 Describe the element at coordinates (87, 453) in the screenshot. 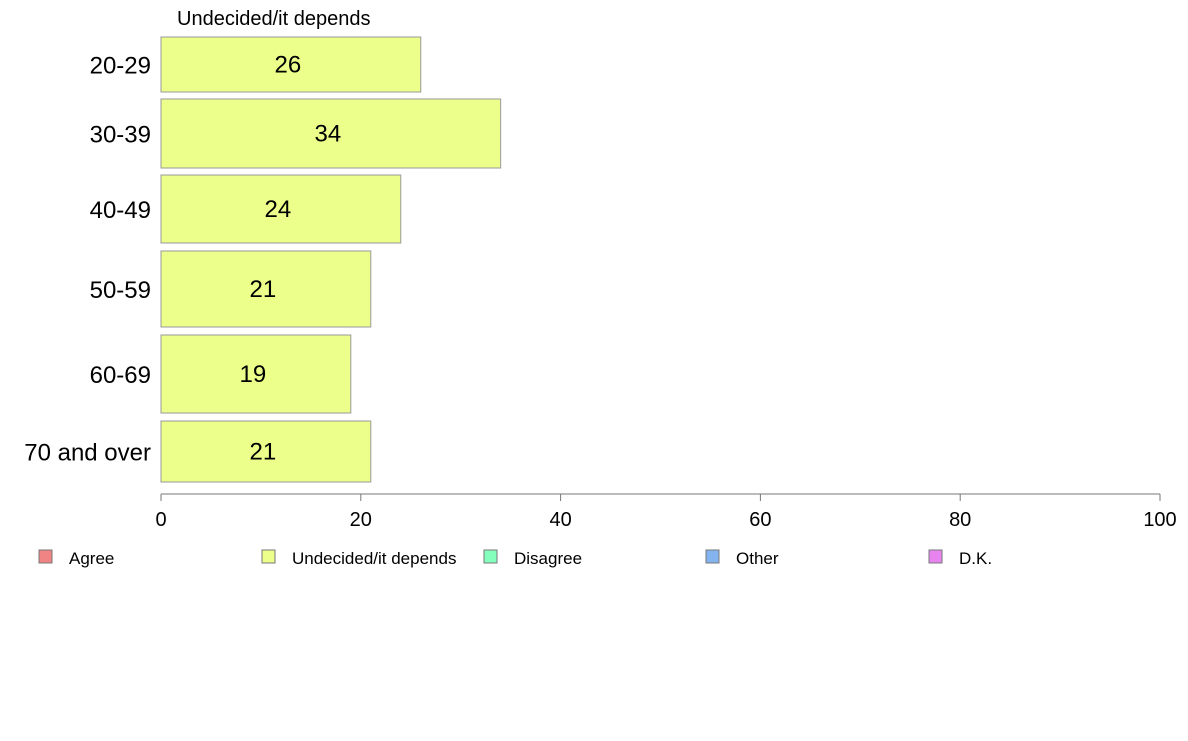

I see `category-label: 70 and over` at that location.